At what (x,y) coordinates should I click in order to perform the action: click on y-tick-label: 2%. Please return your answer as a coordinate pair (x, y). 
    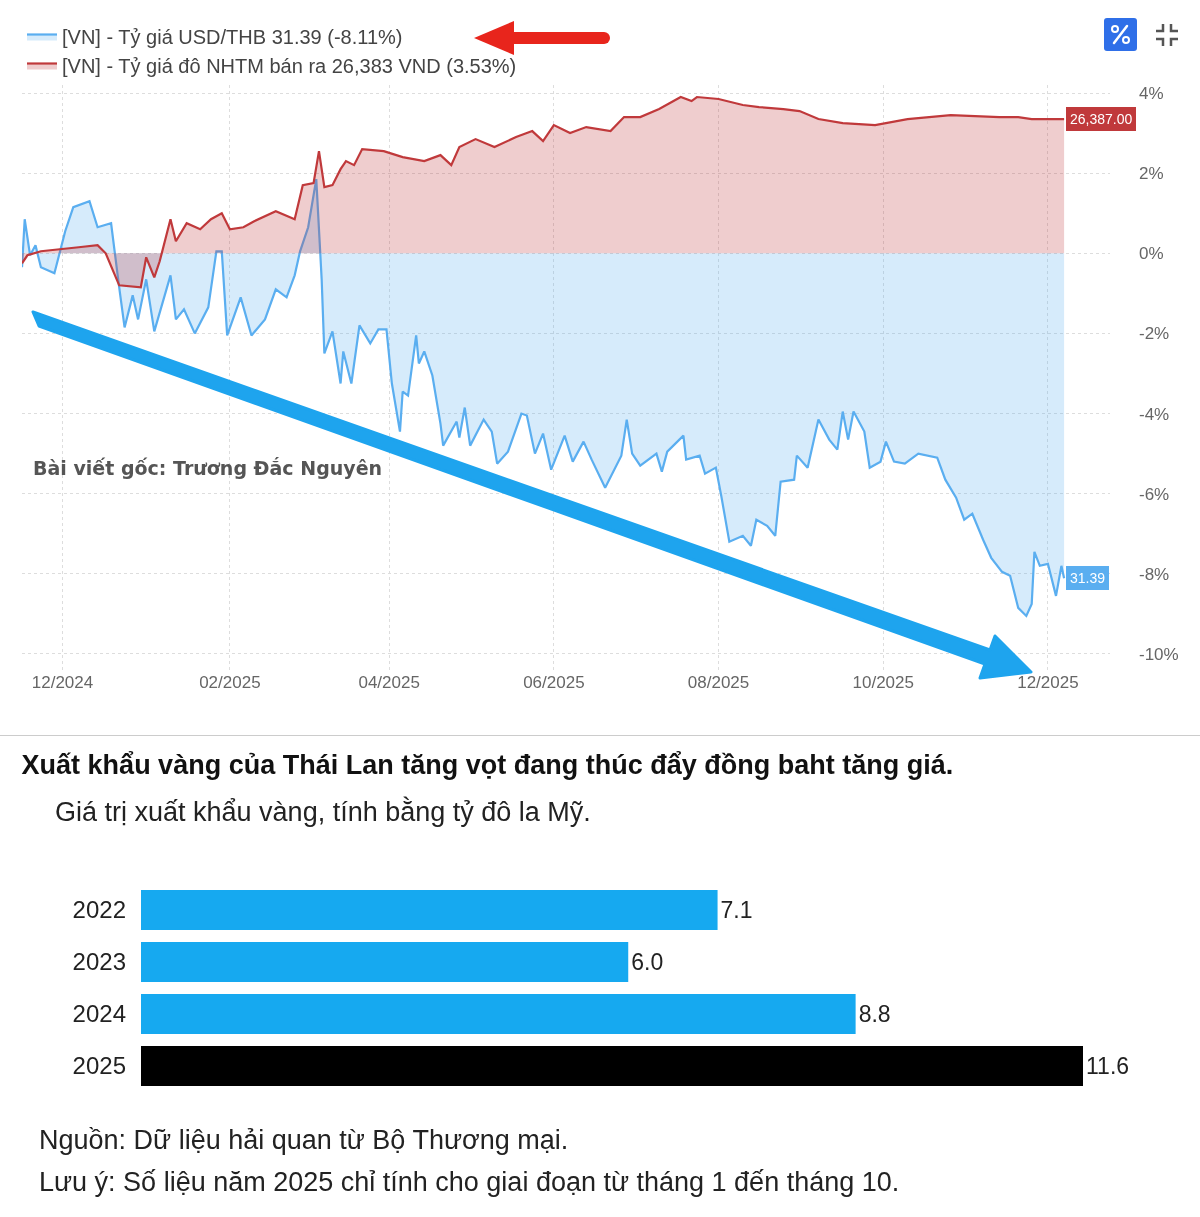
    Looking at the image, I should click on (1151, 174).